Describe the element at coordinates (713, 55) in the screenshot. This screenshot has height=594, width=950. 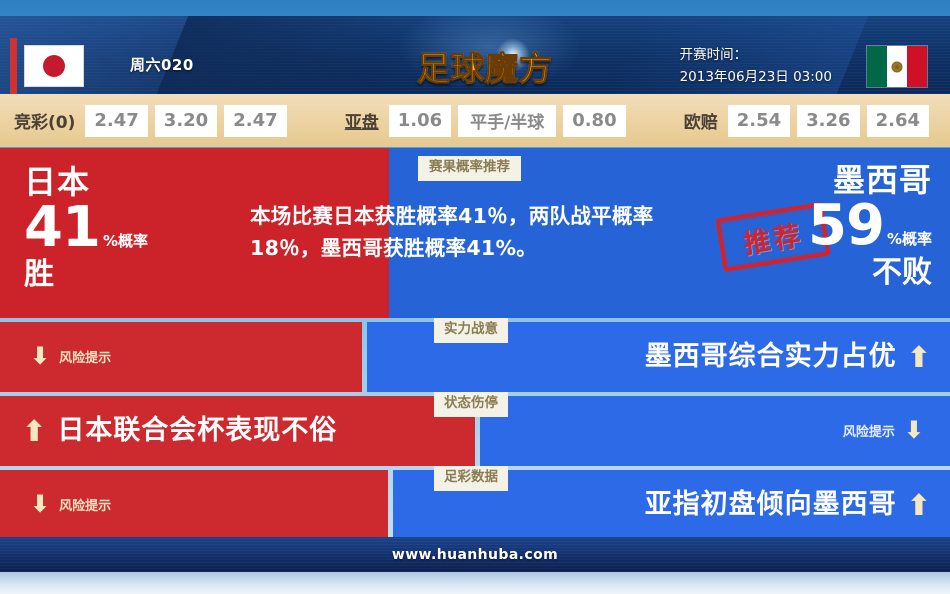
I see `kickoff-label: 开赛时间：` at that location.